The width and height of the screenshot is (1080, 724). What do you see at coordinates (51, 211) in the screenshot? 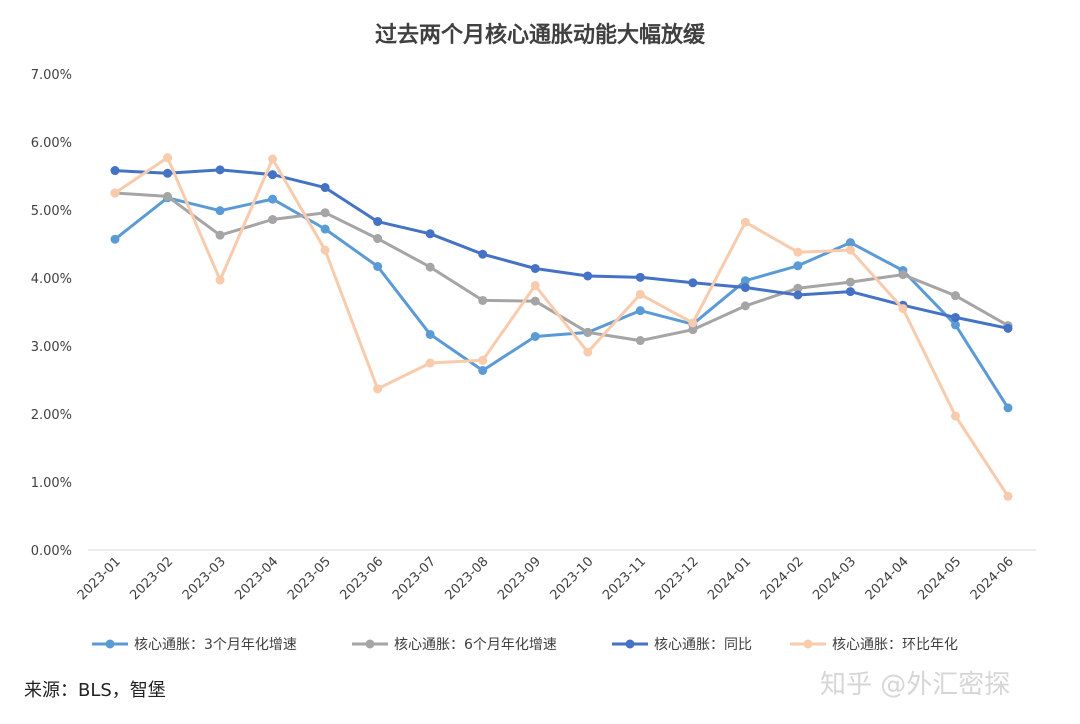
I see `y-tick-label: 5.00%` at bounding box center [51, 211].